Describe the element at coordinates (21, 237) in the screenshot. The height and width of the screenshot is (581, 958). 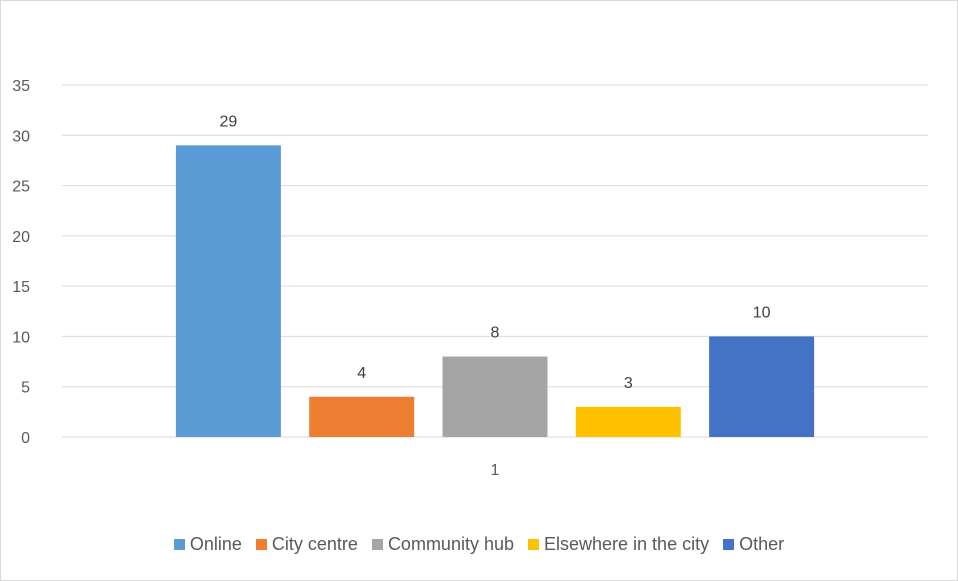
I see `y-tick-label: 20` at that location.